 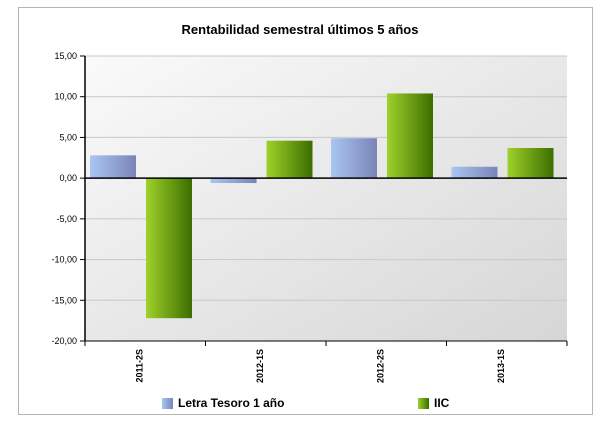 What do you see at coordinates (64, 260) in the screenshot?
I see `y-tick-label: -10,00` at bounding box center [64, 260].